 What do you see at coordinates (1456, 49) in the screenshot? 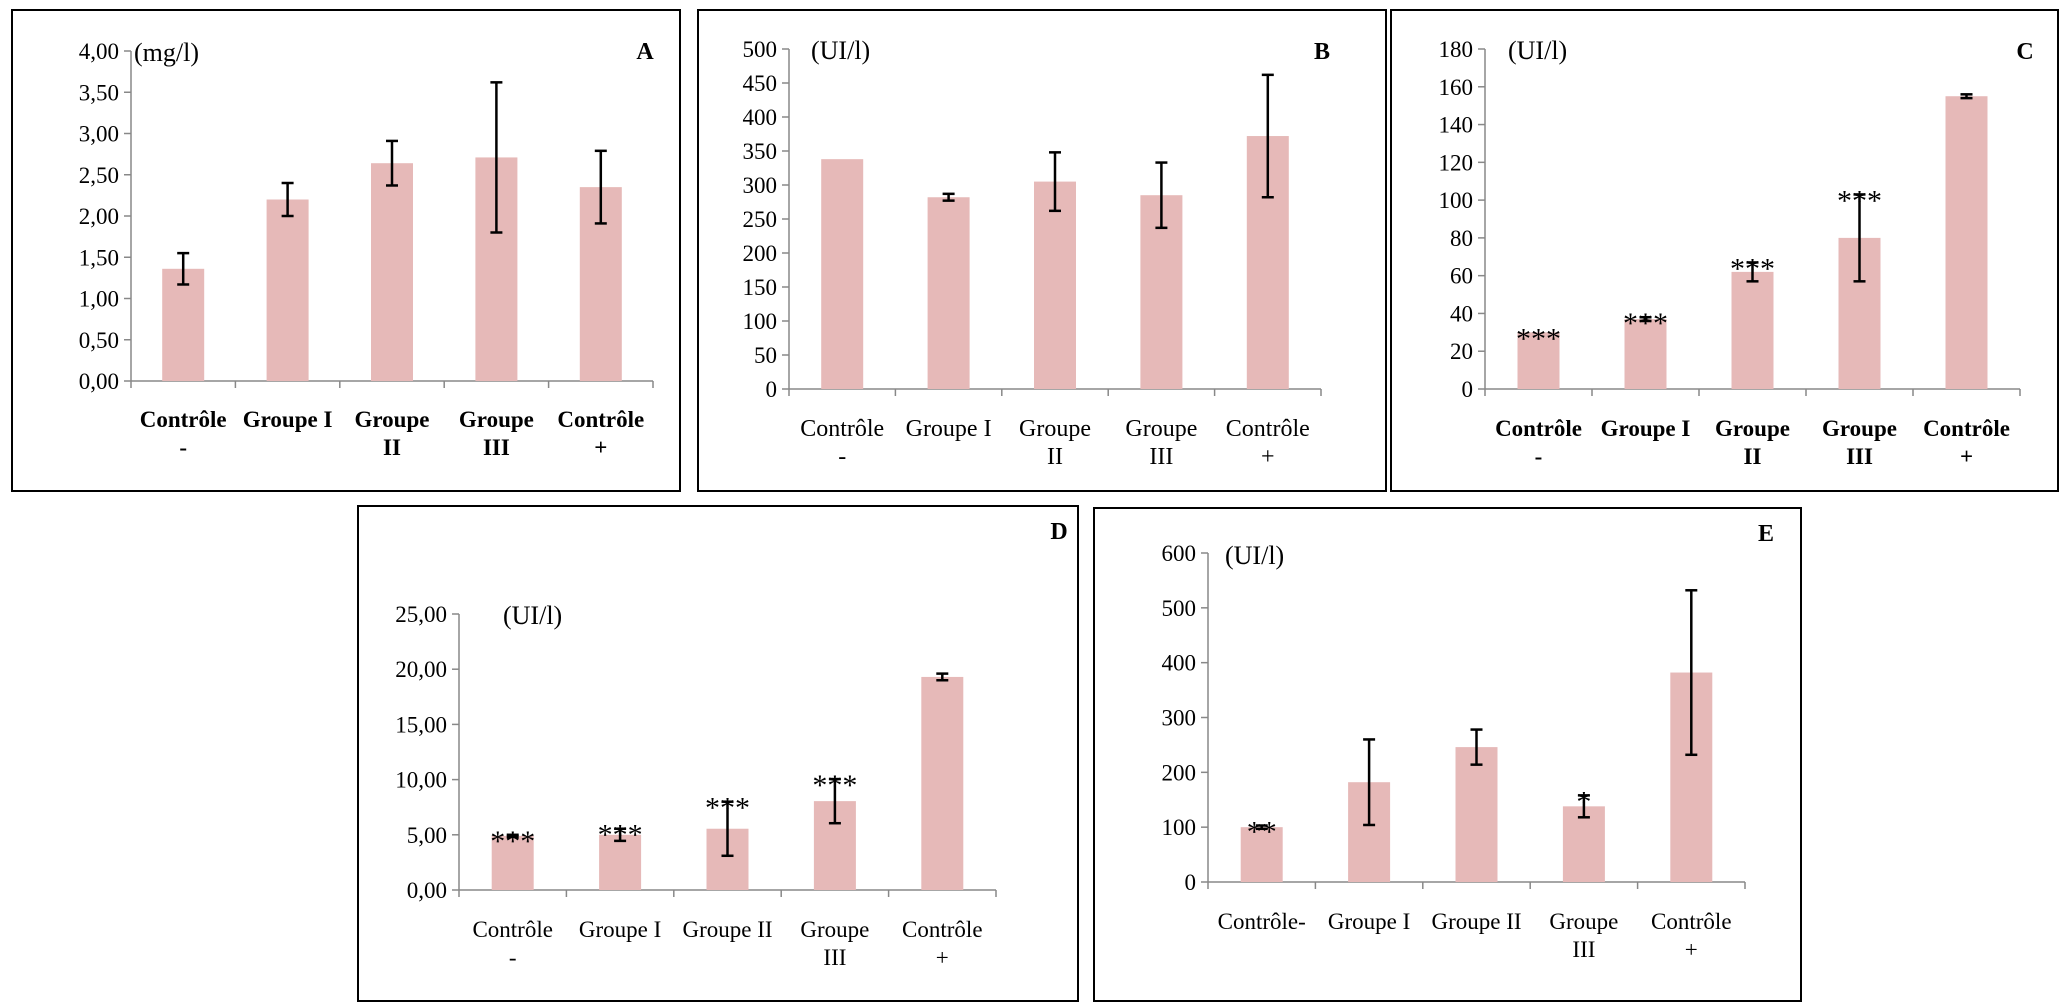
I see `y-tick-label: 180` at bounding box center [1456, 49].